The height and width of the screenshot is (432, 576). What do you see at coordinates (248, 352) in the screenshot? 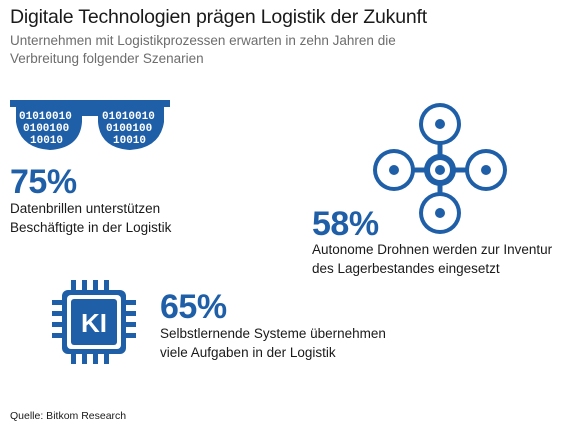
I see `stat-desc-ai-line2: viele Aufgaben in der Logistik` at bounding box center [248, 352].